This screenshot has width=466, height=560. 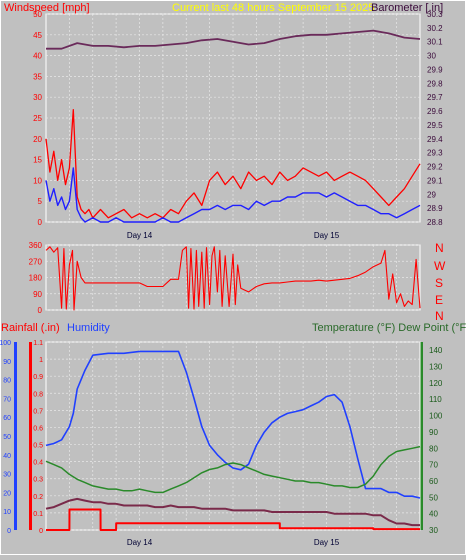 I want to click on barometer-ytick-label-15: 30.3, so click(x=435, y=14).